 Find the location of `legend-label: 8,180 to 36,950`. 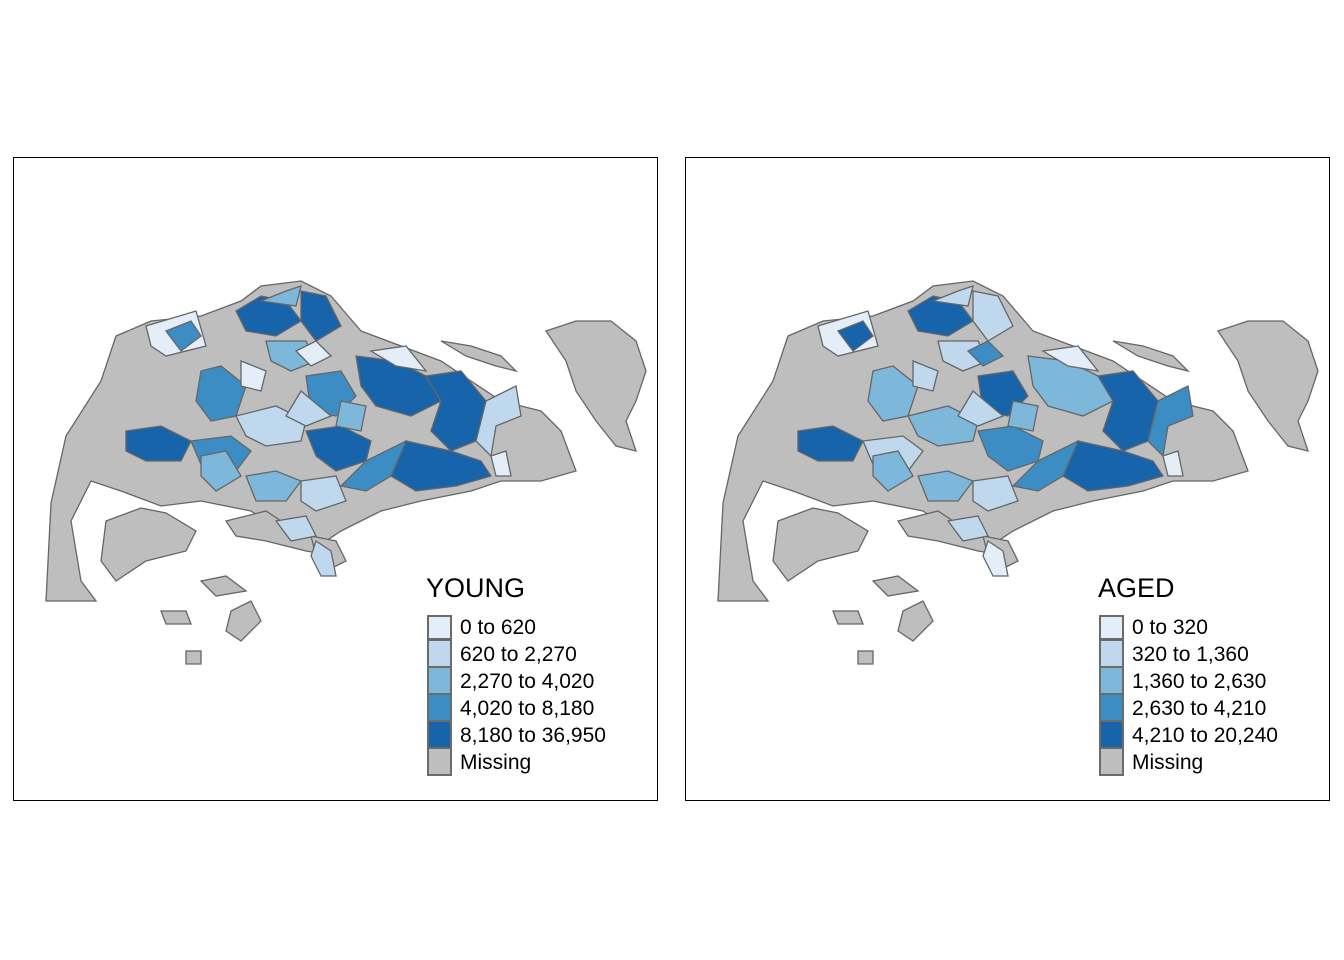

legend-label: 8,180 to 36,950 is located at coordinates (533, 735).